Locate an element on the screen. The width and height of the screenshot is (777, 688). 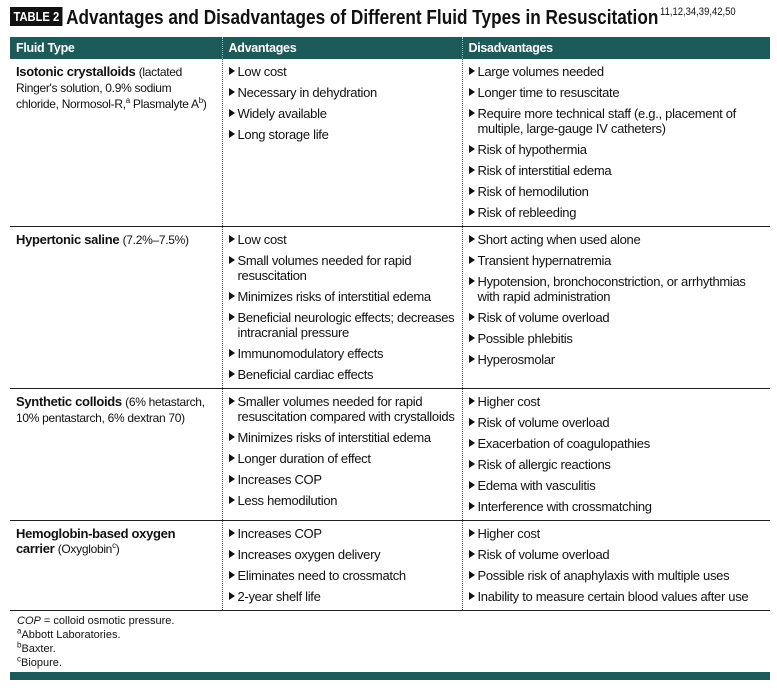
references: 11,12,34,39,42,50 is located at coordinates (698, 12).